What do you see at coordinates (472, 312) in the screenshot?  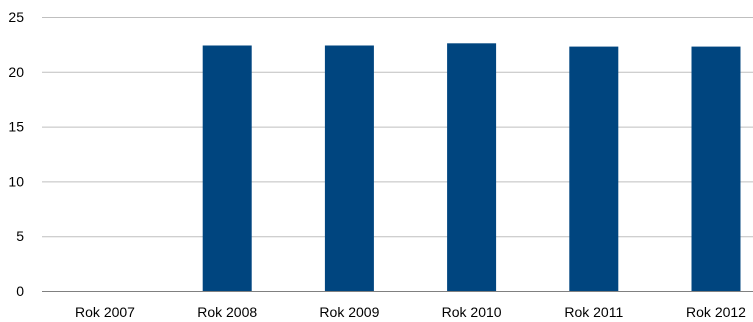 I see `x-tick-label: Rok 2010` at bounding box center [472, 312].